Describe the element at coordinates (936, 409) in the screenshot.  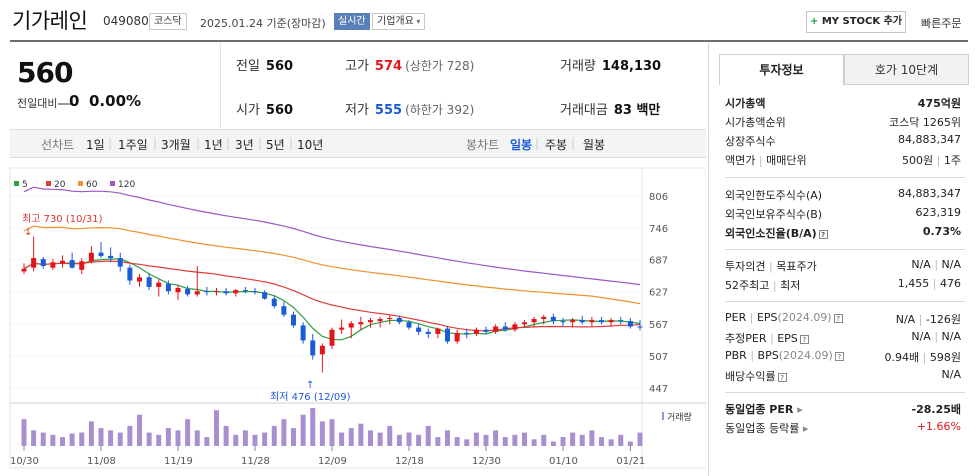
I see `sector-per-value: -28.25배` at that location.